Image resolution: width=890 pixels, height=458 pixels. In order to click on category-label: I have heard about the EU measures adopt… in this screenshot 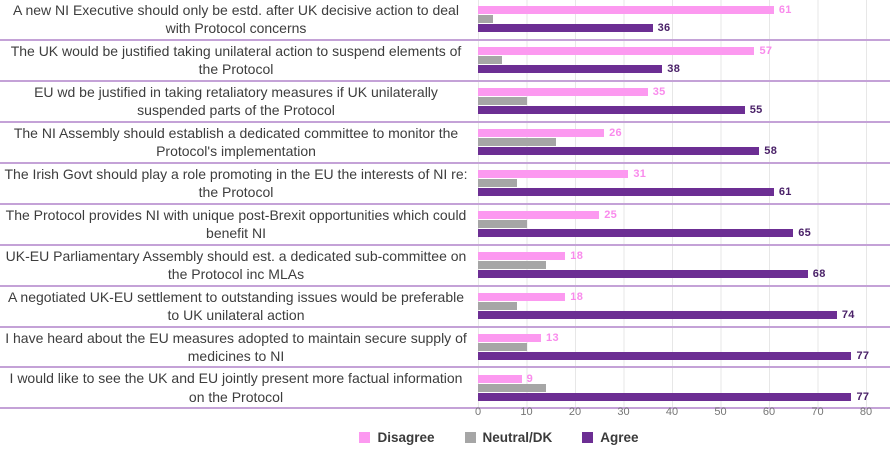, I will do `click(236, 346)`.